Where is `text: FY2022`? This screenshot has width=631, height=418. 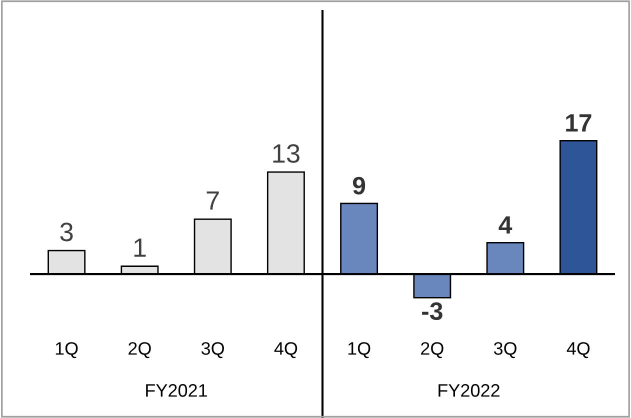 text: FY2022 is located at coordinates (469, 390).